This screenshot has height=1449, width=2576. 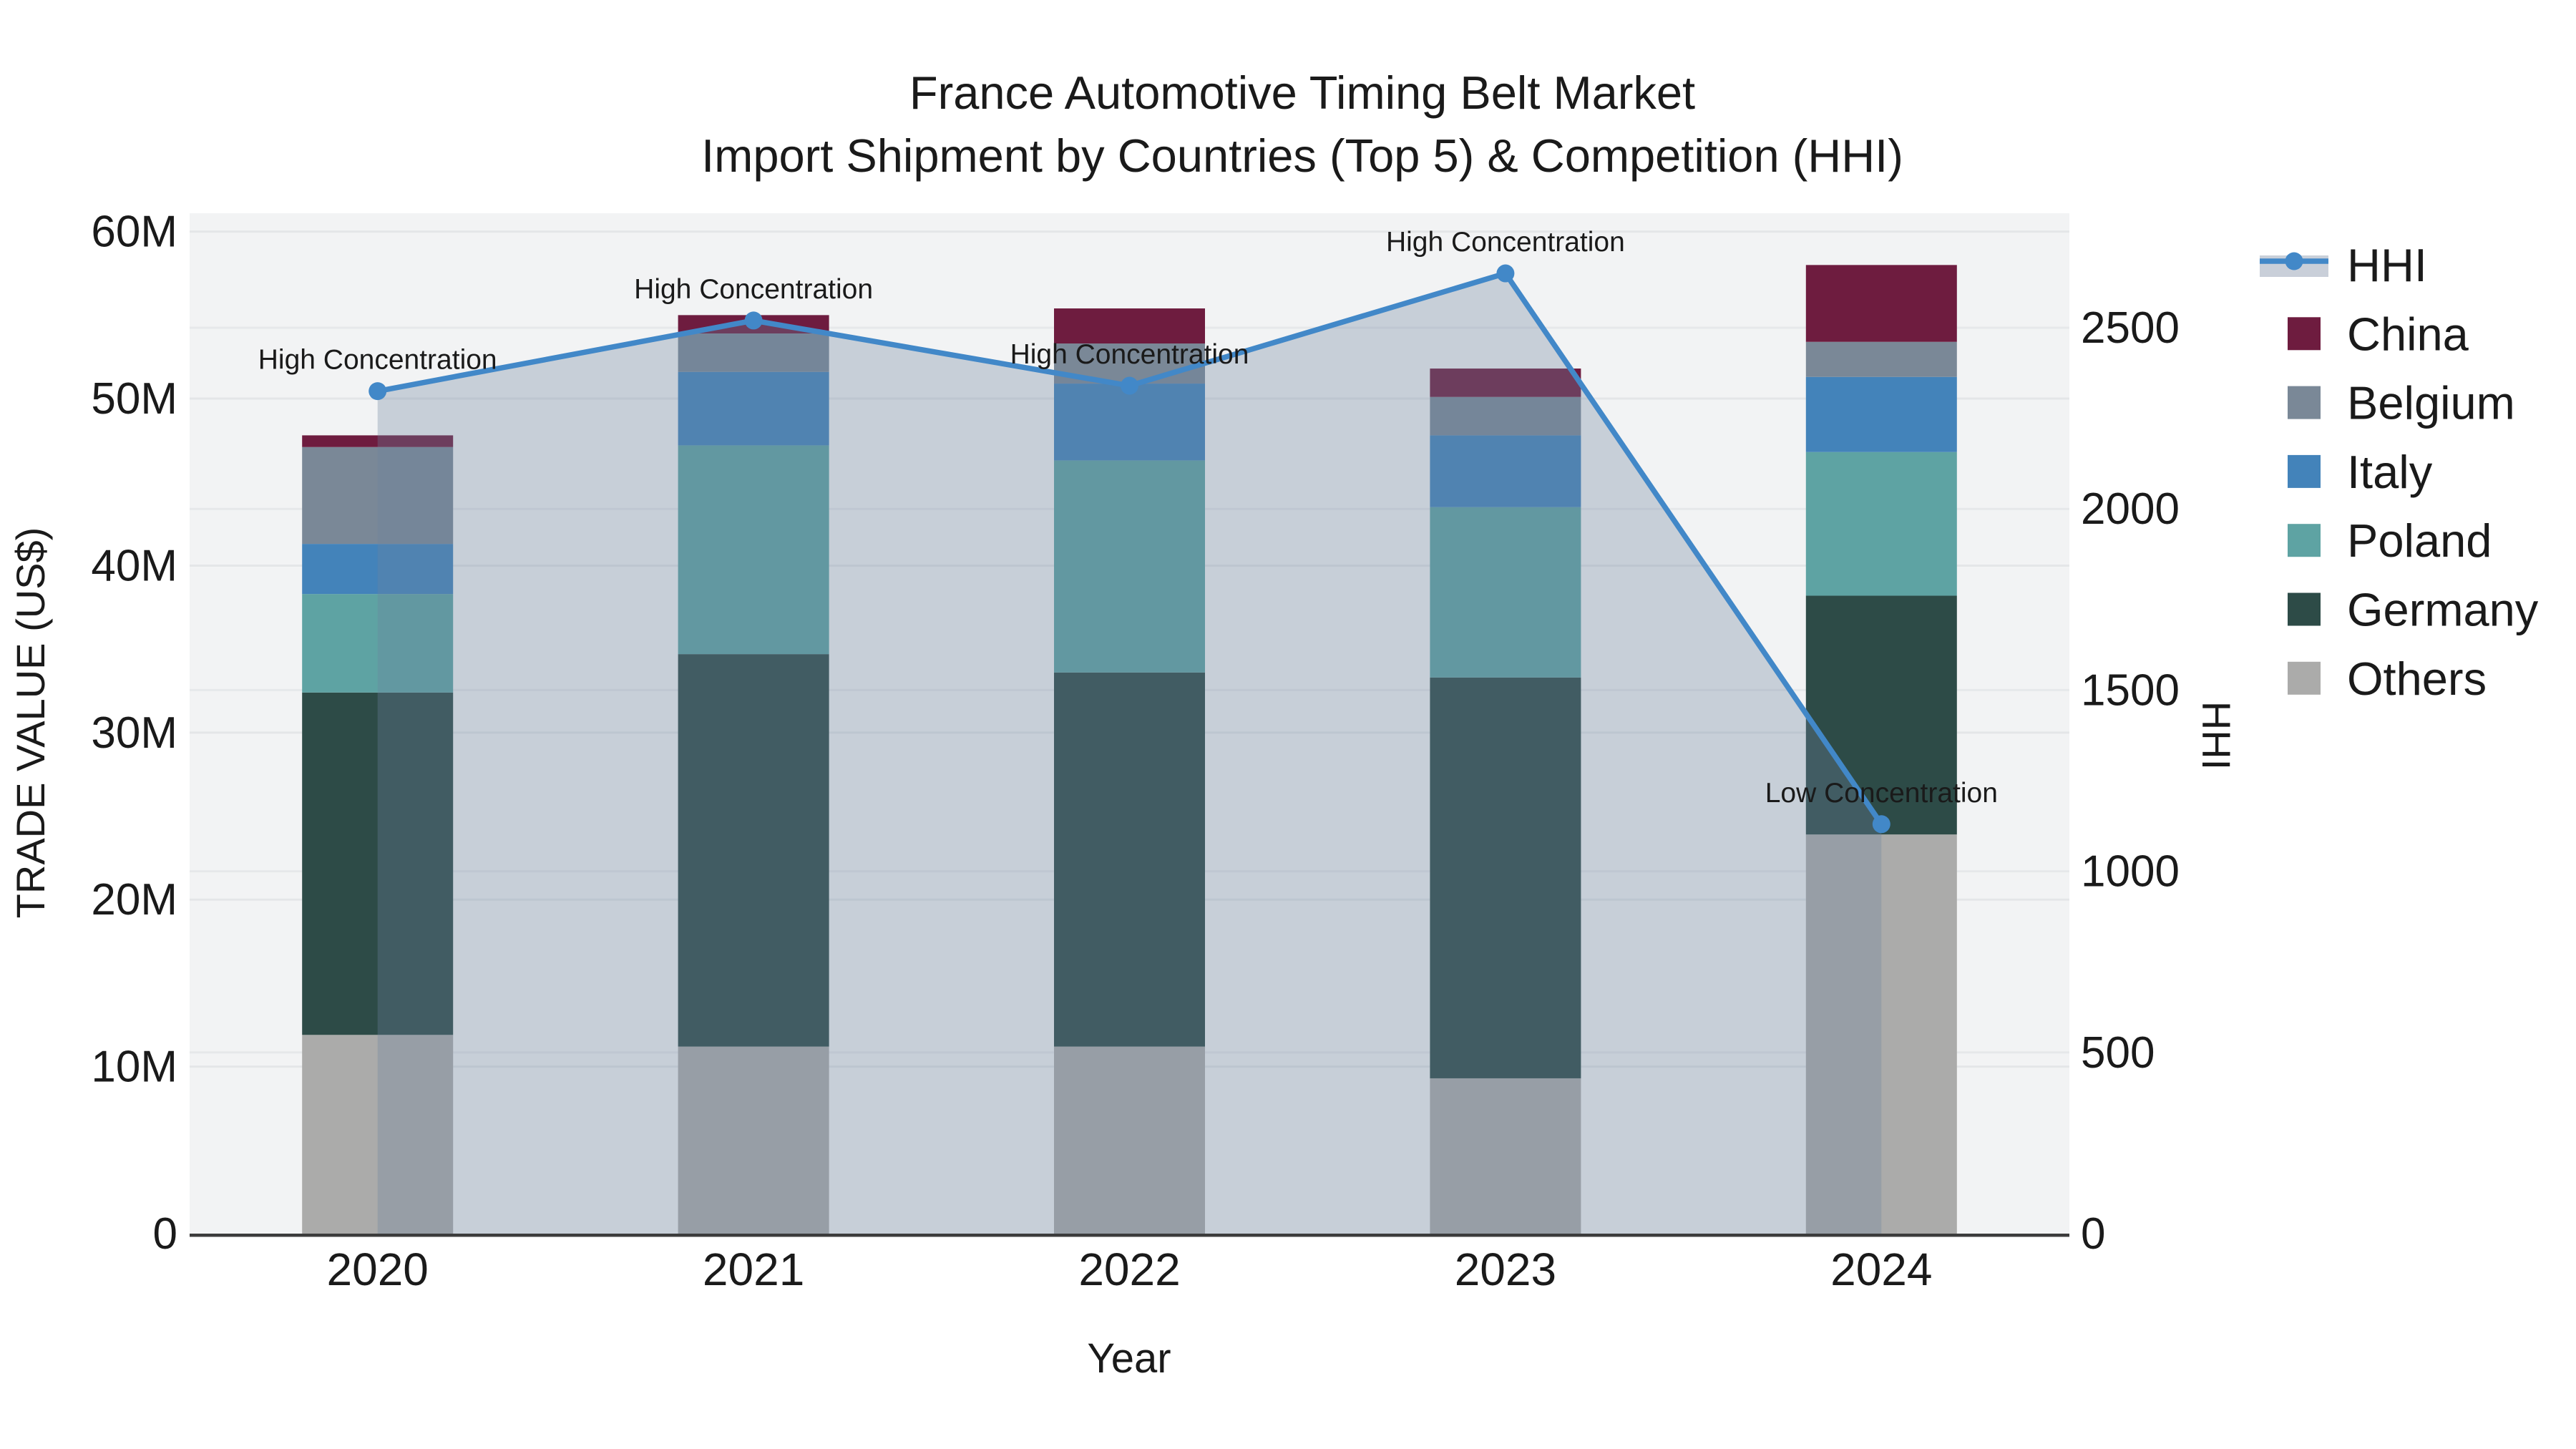 I want to click on bar-segment-china-2022, so click(x=1129, y=326).